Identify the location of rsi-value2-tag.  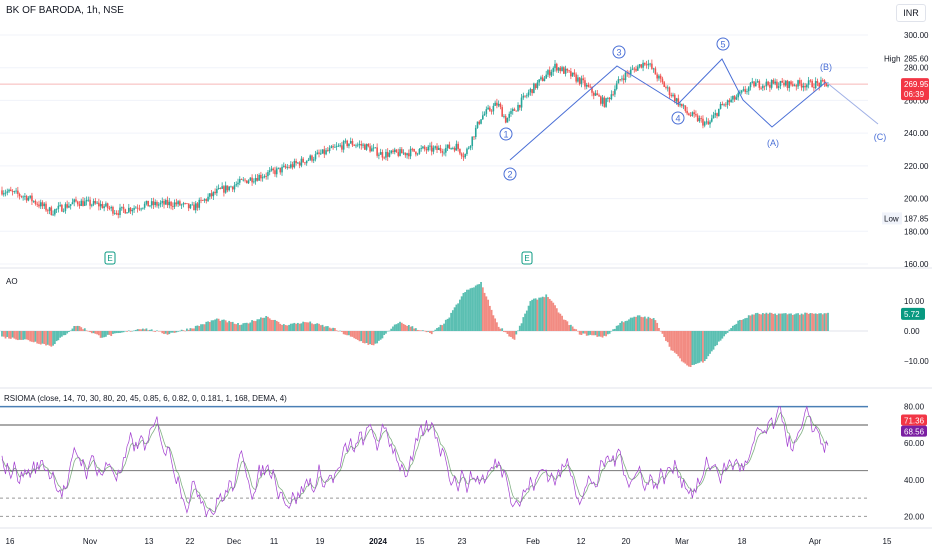
(914, 431).